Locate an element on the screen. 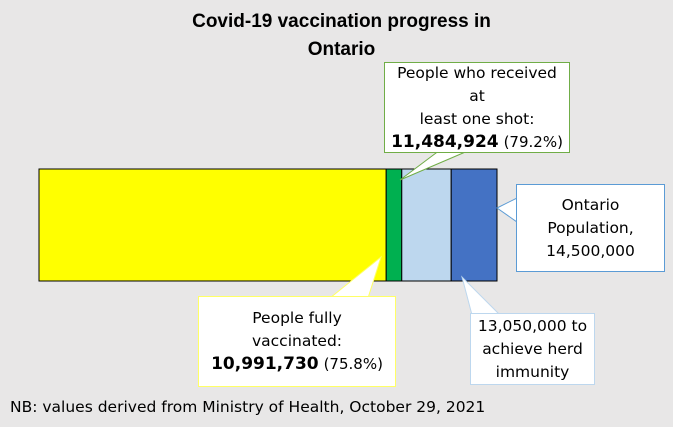 This screenshot has width=673, height=427. callout-pointer-population is located at coordinates (507, 210).